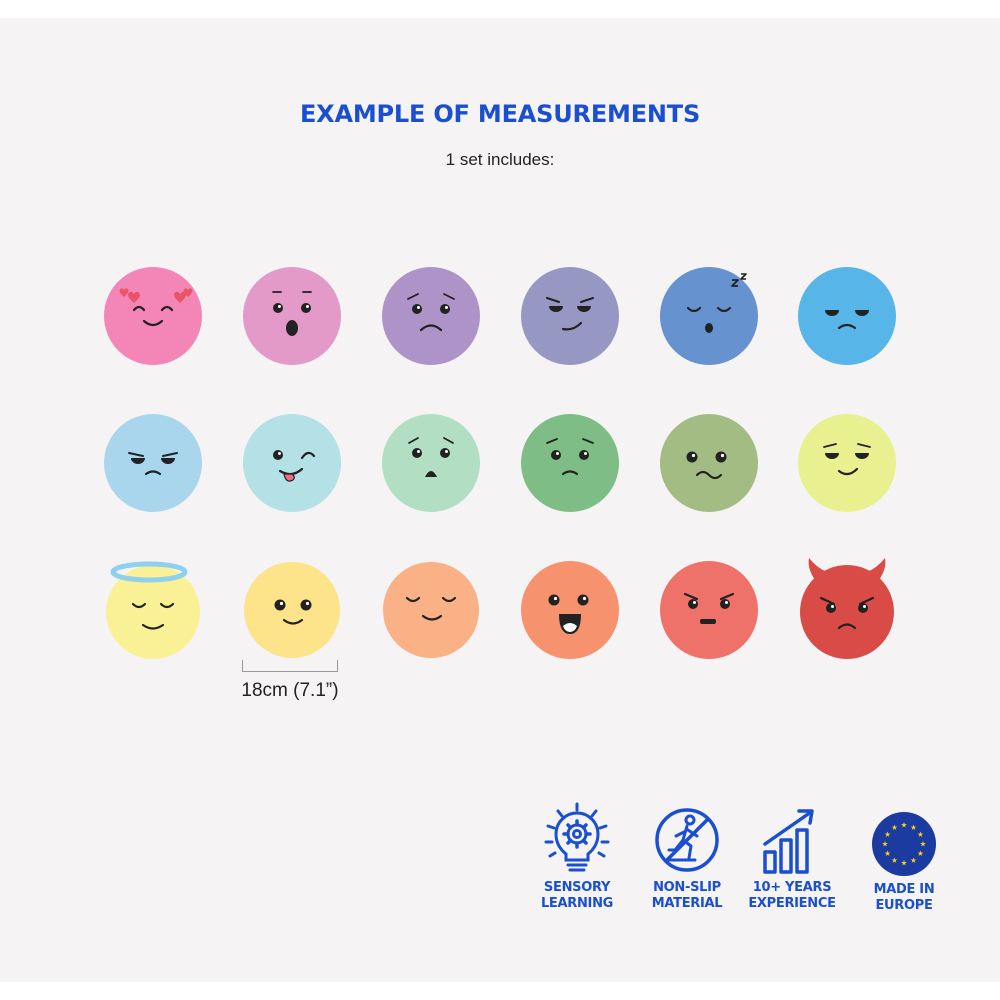  Describe the element at coordinates (904, 844) in the screenshot. I see `eu-flag-icon` at that location.